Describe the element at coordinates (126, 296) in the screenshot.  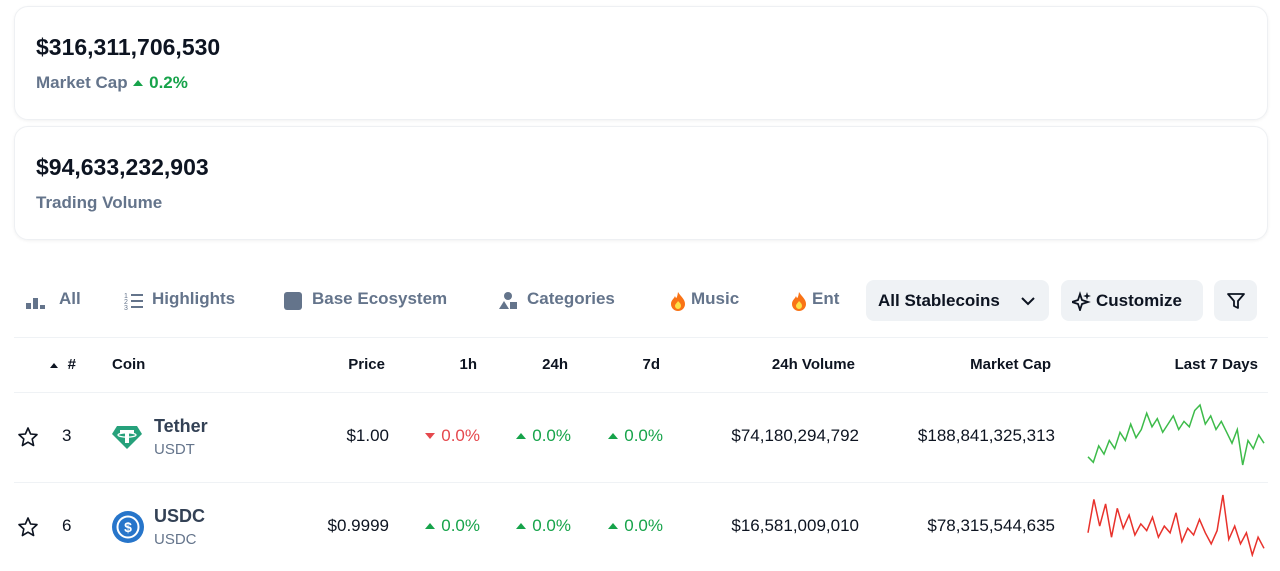
I see `svg-text: 1` at that location.